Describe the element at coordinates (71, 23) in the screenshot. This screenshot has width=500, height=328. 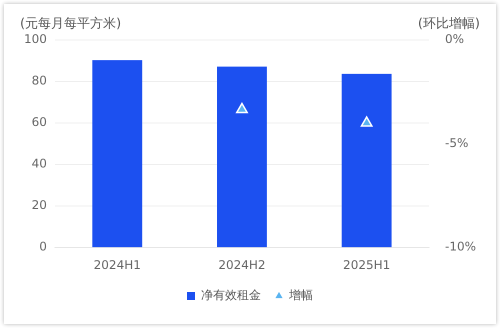
I see `y-axis-title: (元每月每平方米)` at that location.